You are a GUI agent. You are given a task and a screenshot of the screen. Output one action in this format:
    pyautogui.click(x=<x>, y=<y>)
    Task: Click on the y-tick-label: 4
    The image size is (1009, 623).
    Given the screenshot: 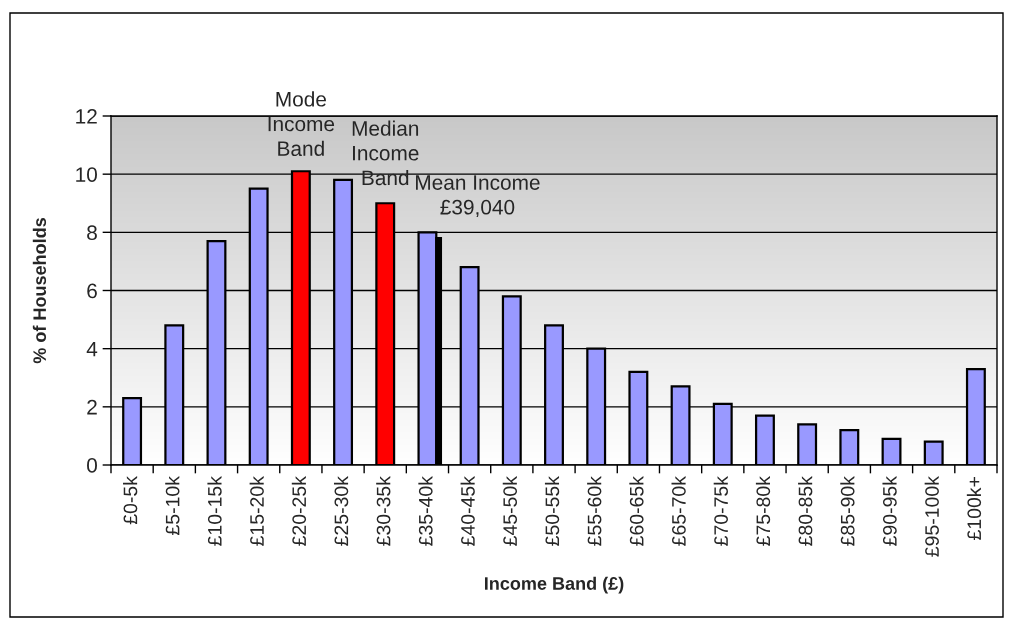 What is the action you would take?
    pyautogui.click(x=92, y=349)
    